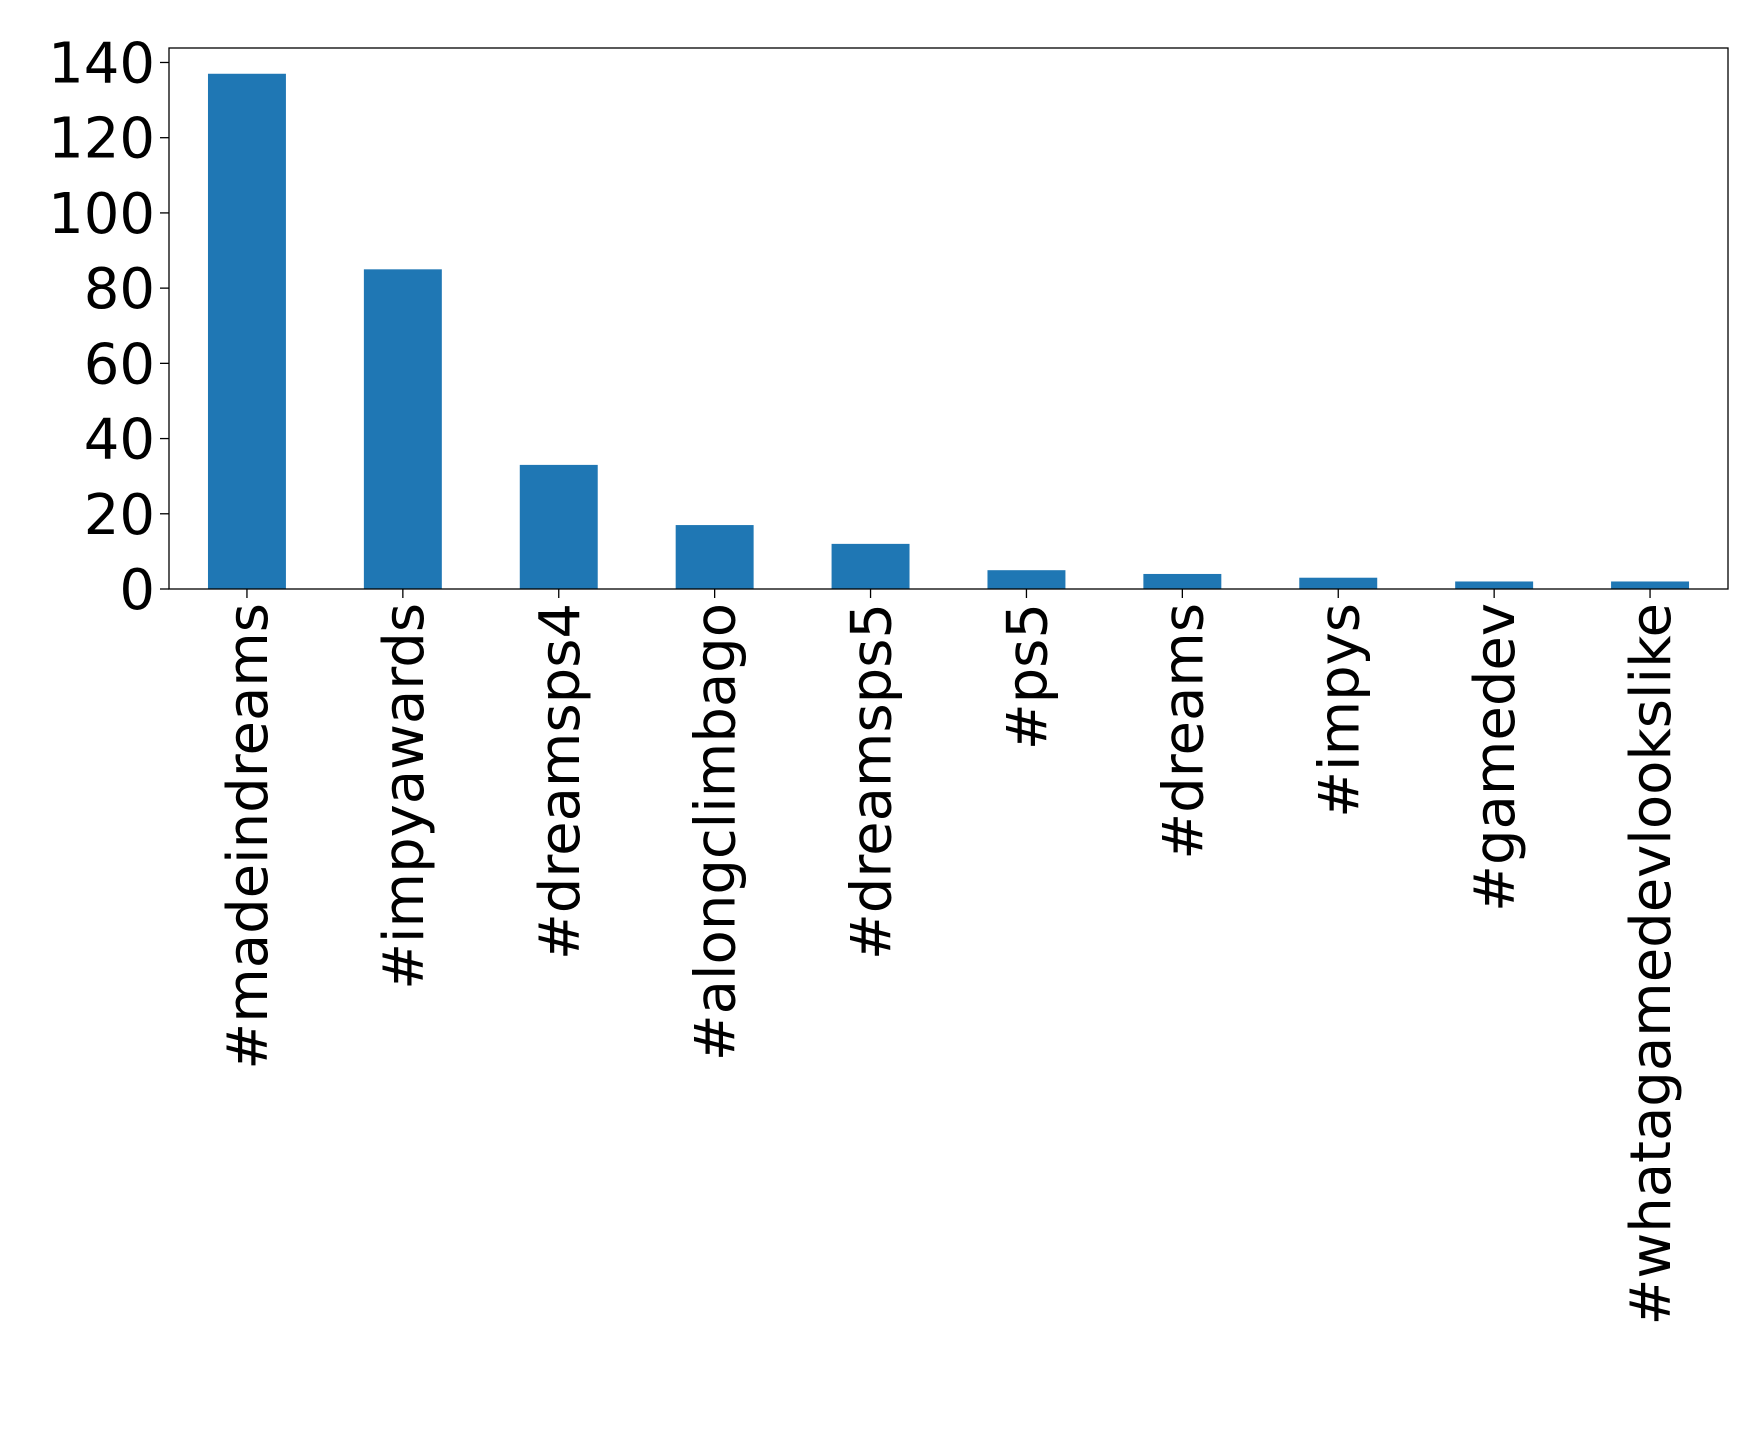  I want to click on x-tick-label: #impys, so click(1339, 710).